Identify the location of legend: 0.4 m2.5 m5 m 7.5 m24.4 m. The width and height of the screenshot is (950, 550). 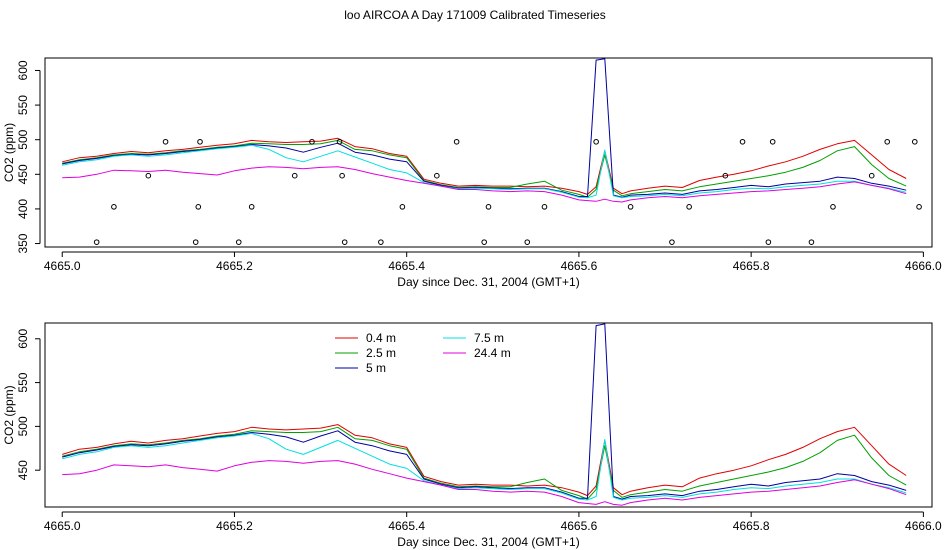
(423, 353).